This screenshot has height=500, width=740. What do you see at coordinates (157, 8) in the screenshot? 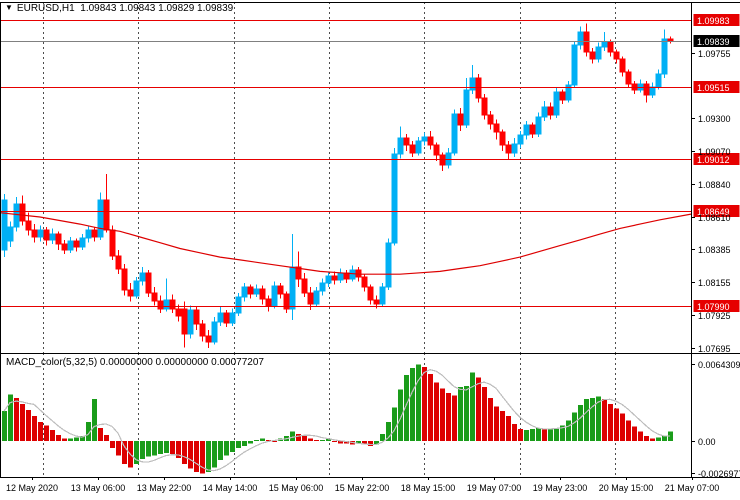
I see `ohlc-values: 1.09843 1.09843 1.09829 1.09839` at bounding box center [157, 8].